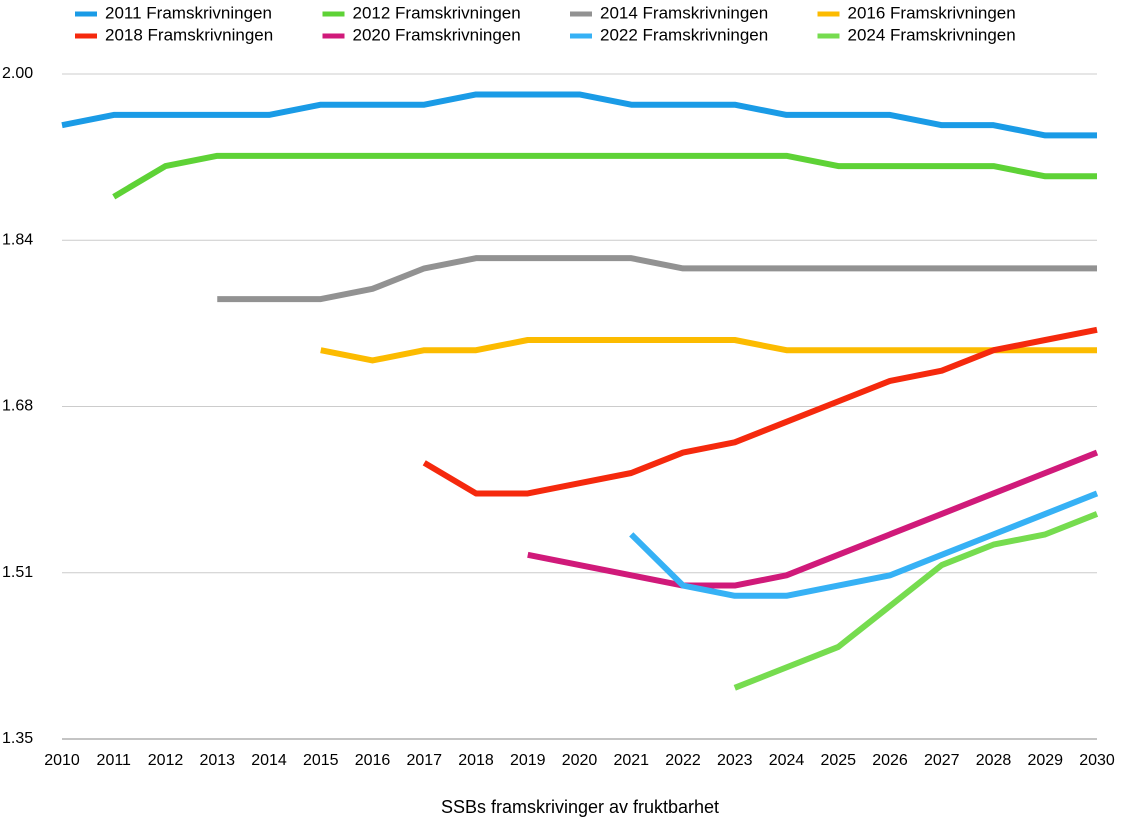 This screenshot has height=839, width=1122. I want to click on x-tick-label: 2024, so click(787, 760).